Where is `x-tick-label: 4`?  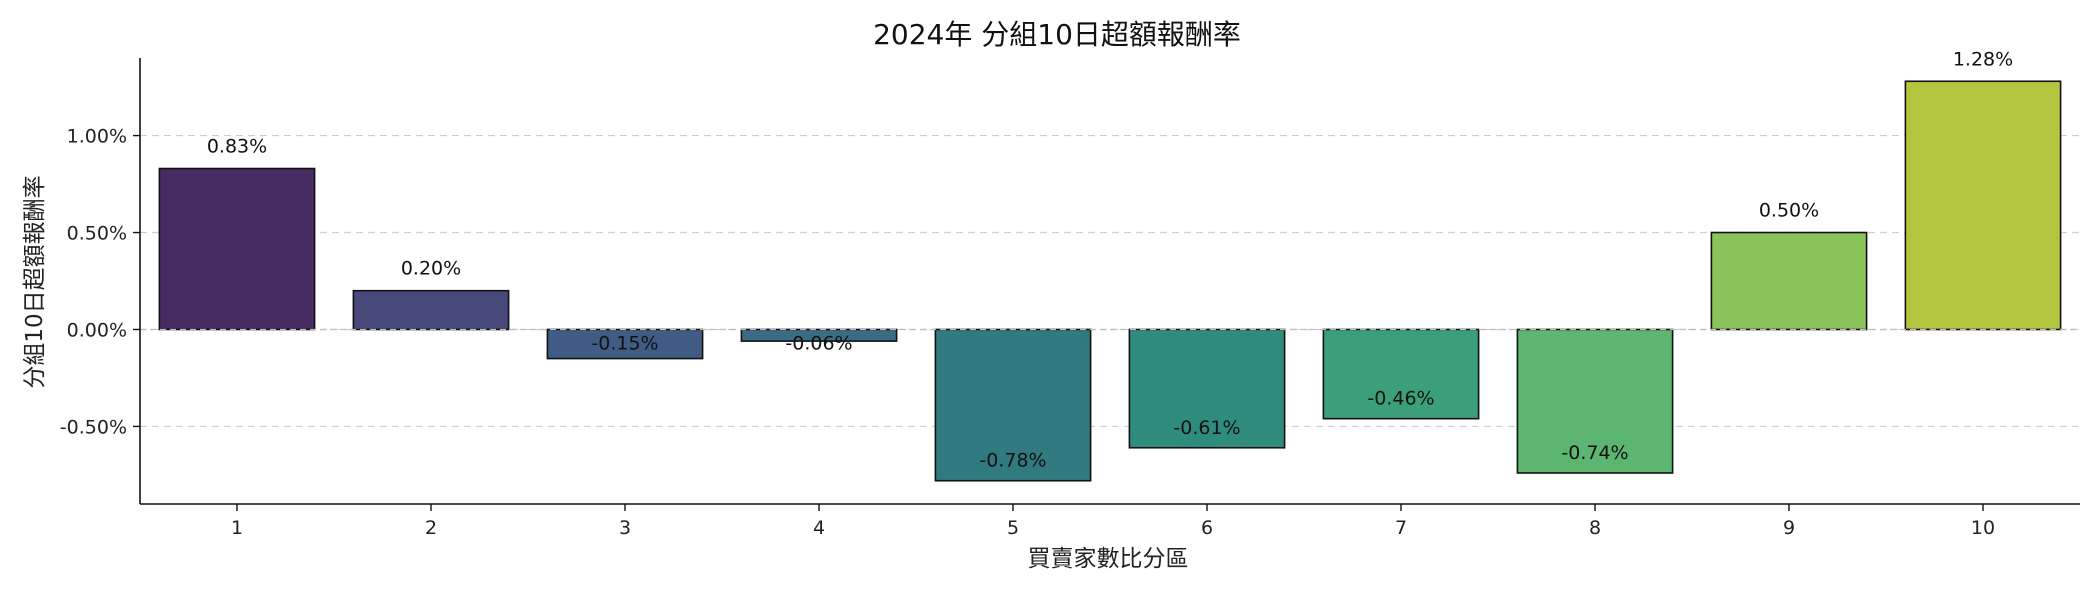
x-tick-label: 4 is located at coordinates (819, 528).